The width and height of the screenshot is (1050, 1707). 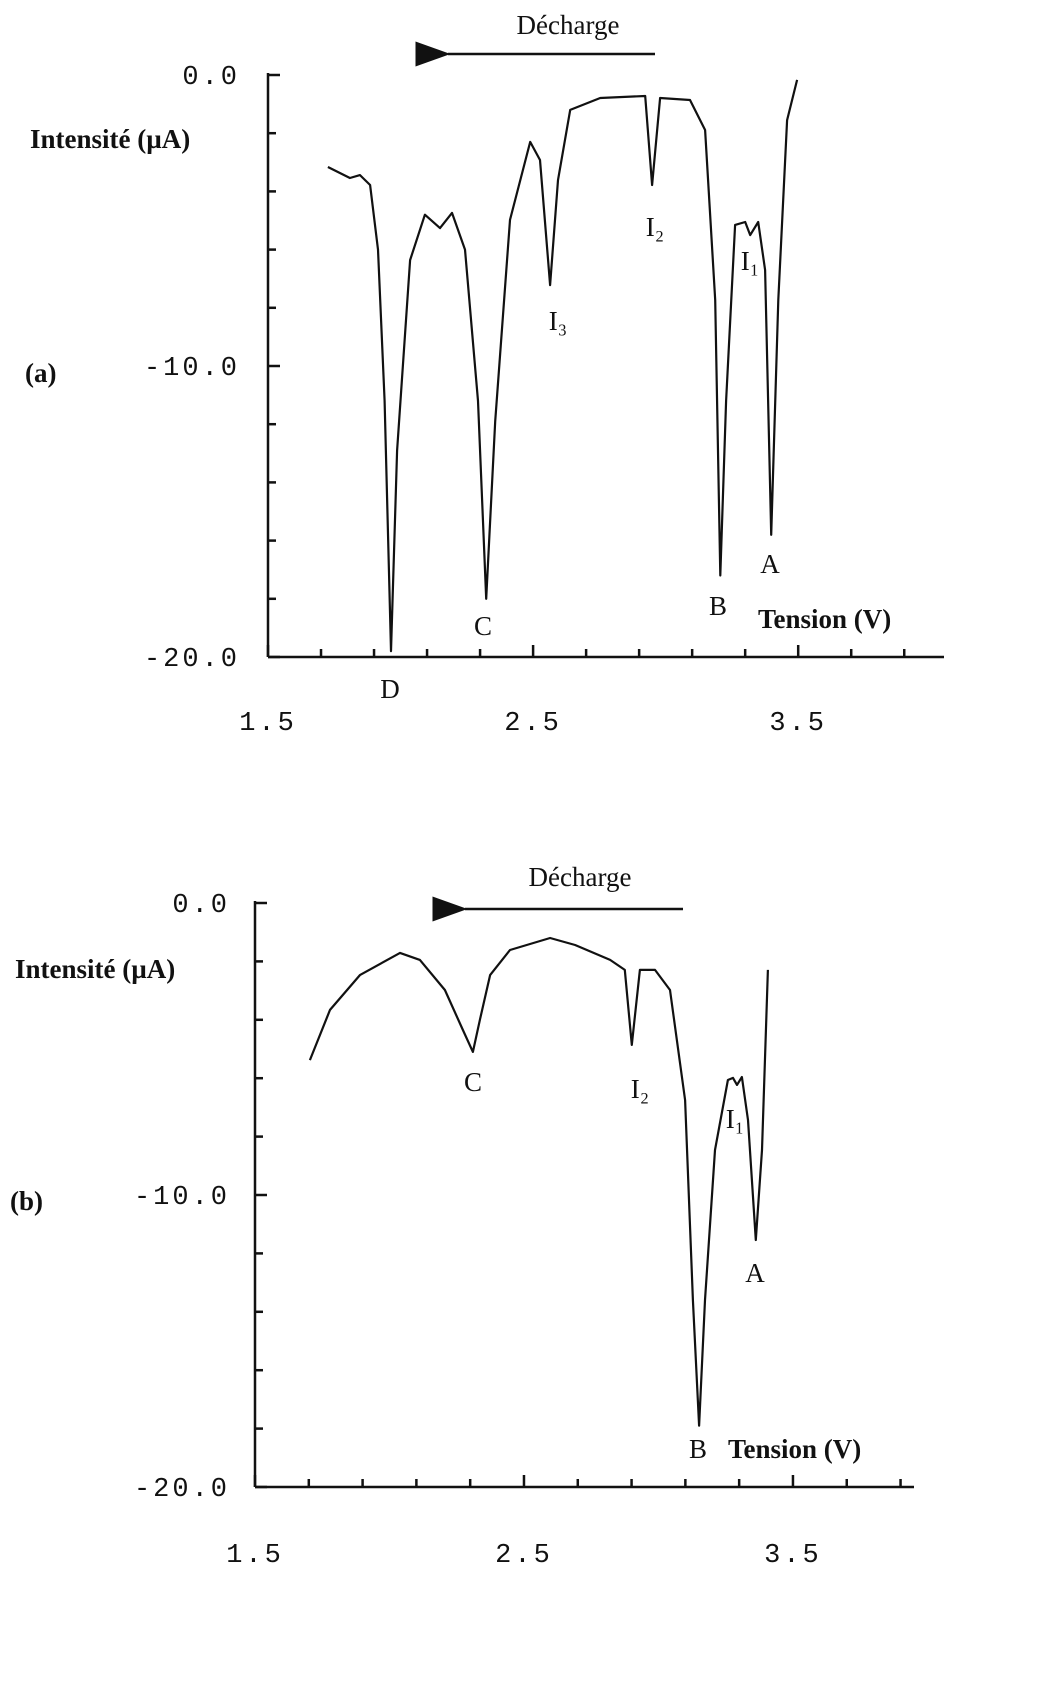 What do you see at coordinates (40, 373) in the screenshot?
I see `panel-label: (a)` at bounding box center [40, 373].